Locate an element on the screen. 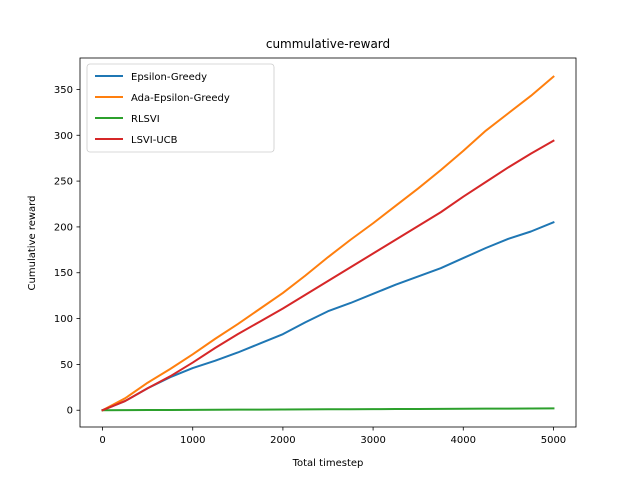  x-tick-label: 2000 is located at coordinates (282, 440).